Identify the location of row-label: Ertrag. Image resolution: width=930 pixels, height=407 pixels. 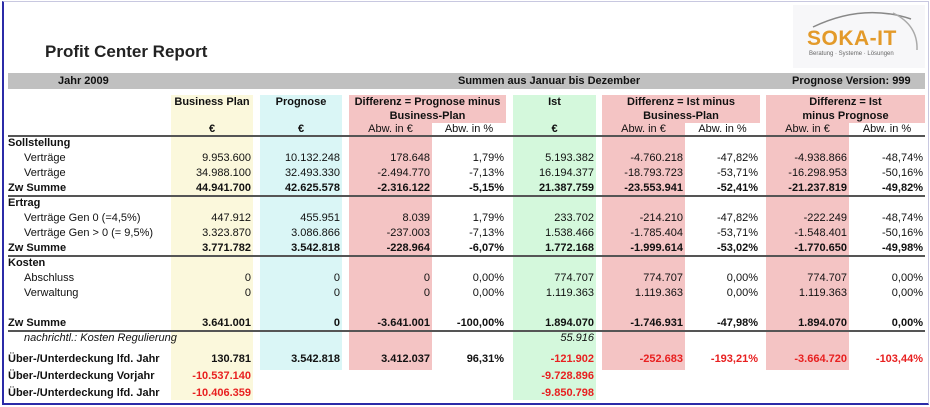
(24, 203).